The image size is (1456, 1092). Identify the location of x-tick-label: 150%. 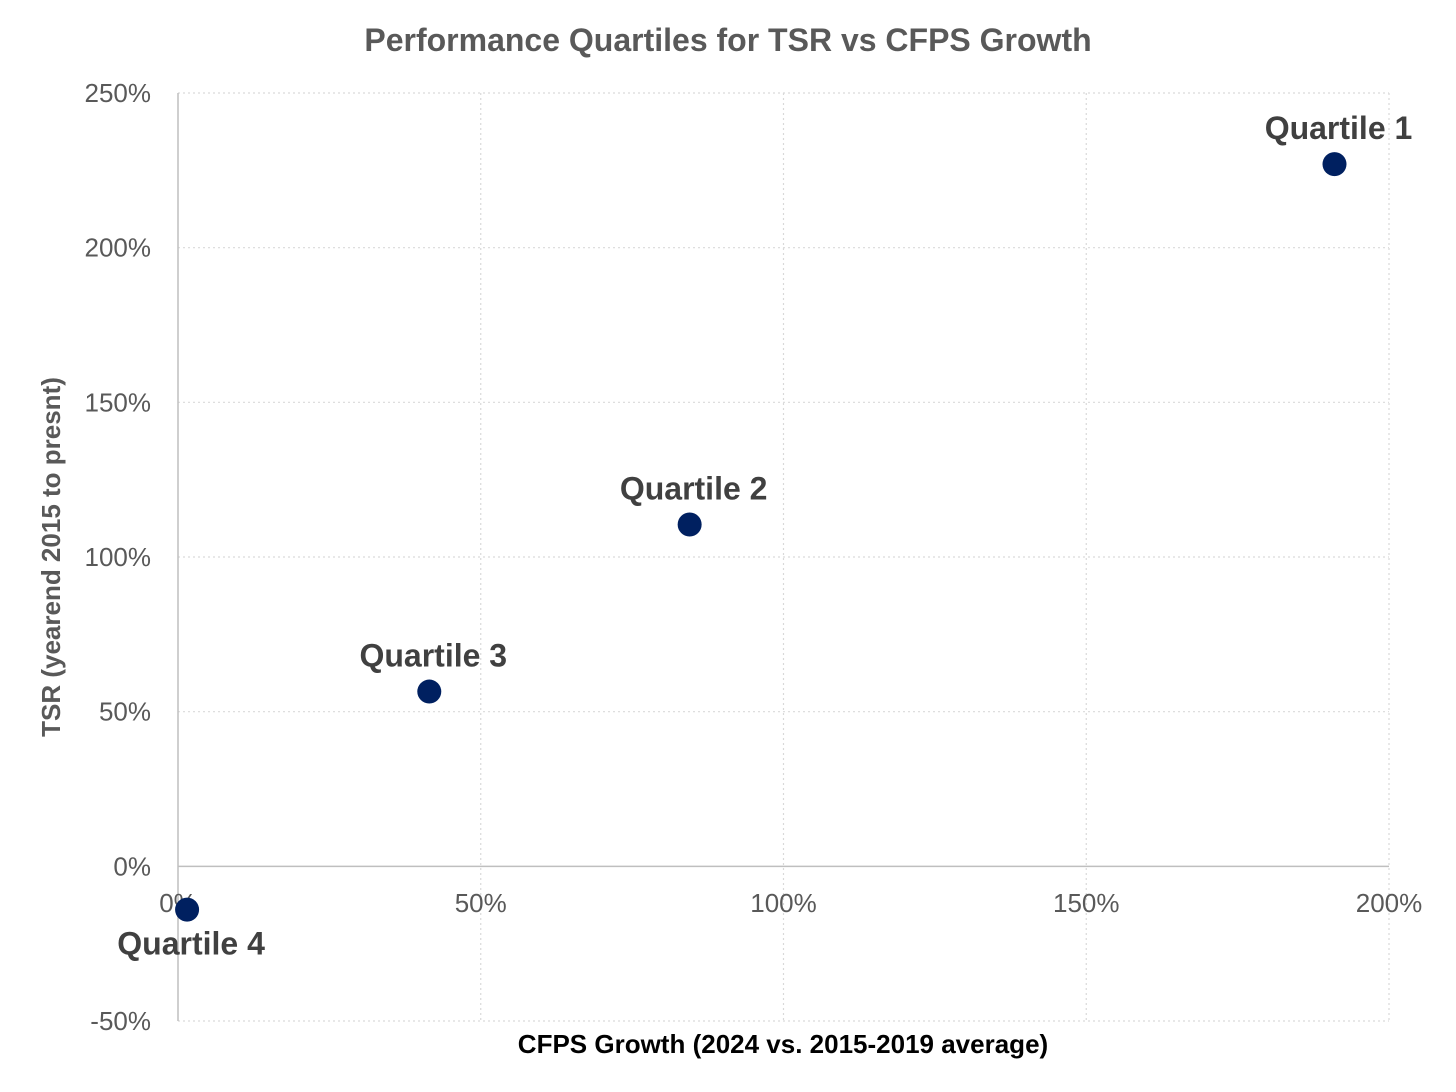
(1086, 903).